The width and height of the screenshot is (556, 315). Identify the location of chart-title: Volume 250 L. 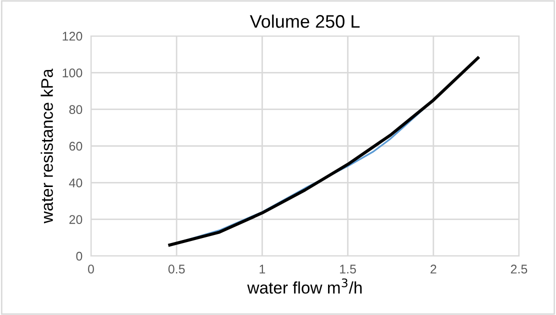
(305, 21).